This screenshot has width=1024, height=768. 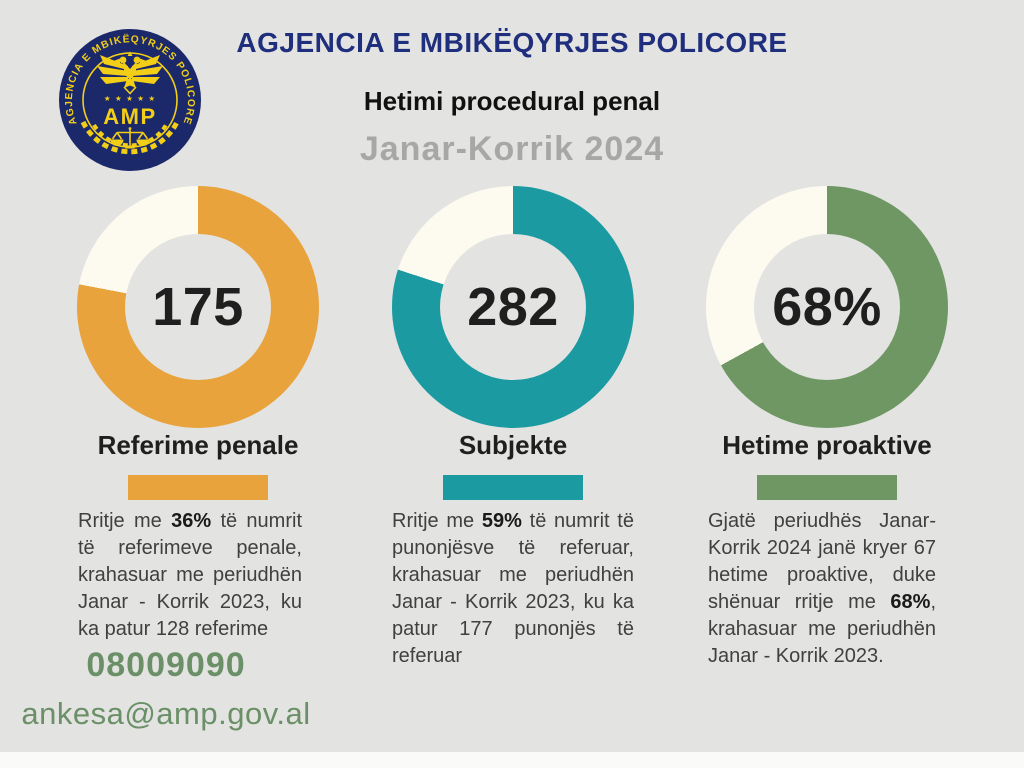 What do you see at coordinates (512, 149) in the screenshot?
I see `report-period: Janar-Korrik 2024` at bounding box center [512, 149].